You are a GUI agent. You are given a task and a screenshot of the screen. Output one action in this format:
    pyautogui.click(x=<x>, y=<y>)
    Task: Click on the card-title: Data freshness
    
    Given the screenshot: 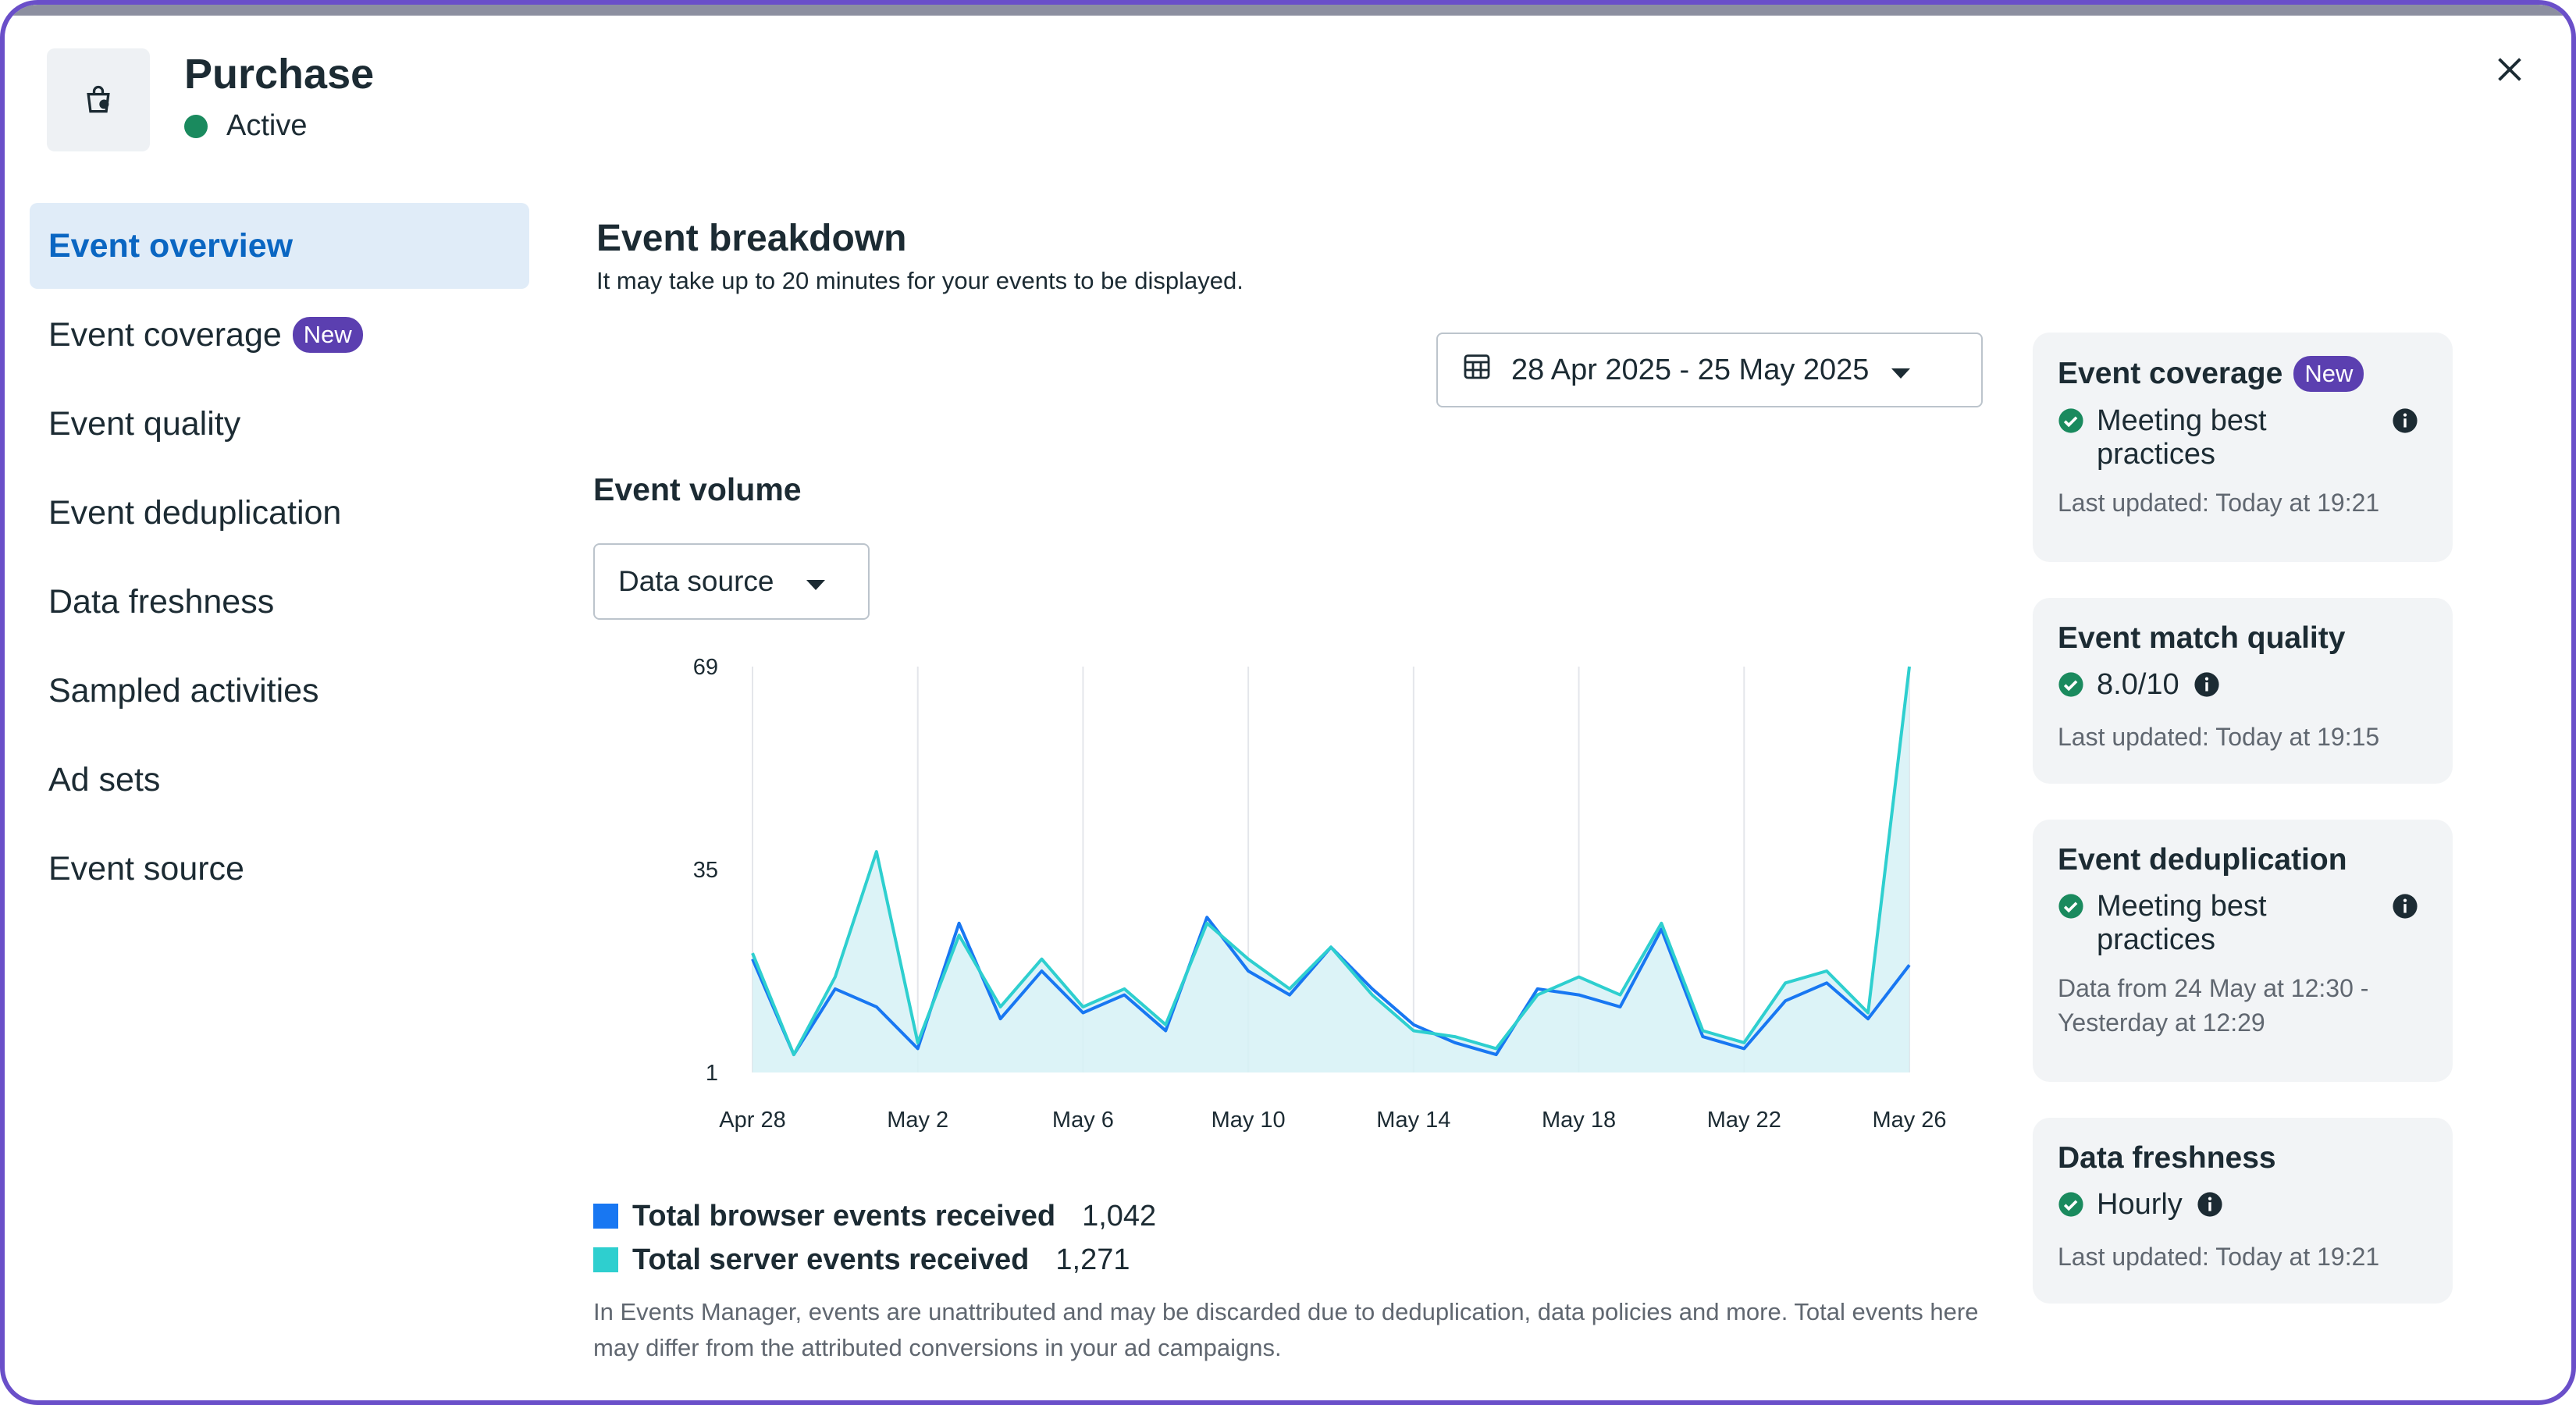 What is the action you would take?
    pyautogui.click(x=2243, y=1158)
    